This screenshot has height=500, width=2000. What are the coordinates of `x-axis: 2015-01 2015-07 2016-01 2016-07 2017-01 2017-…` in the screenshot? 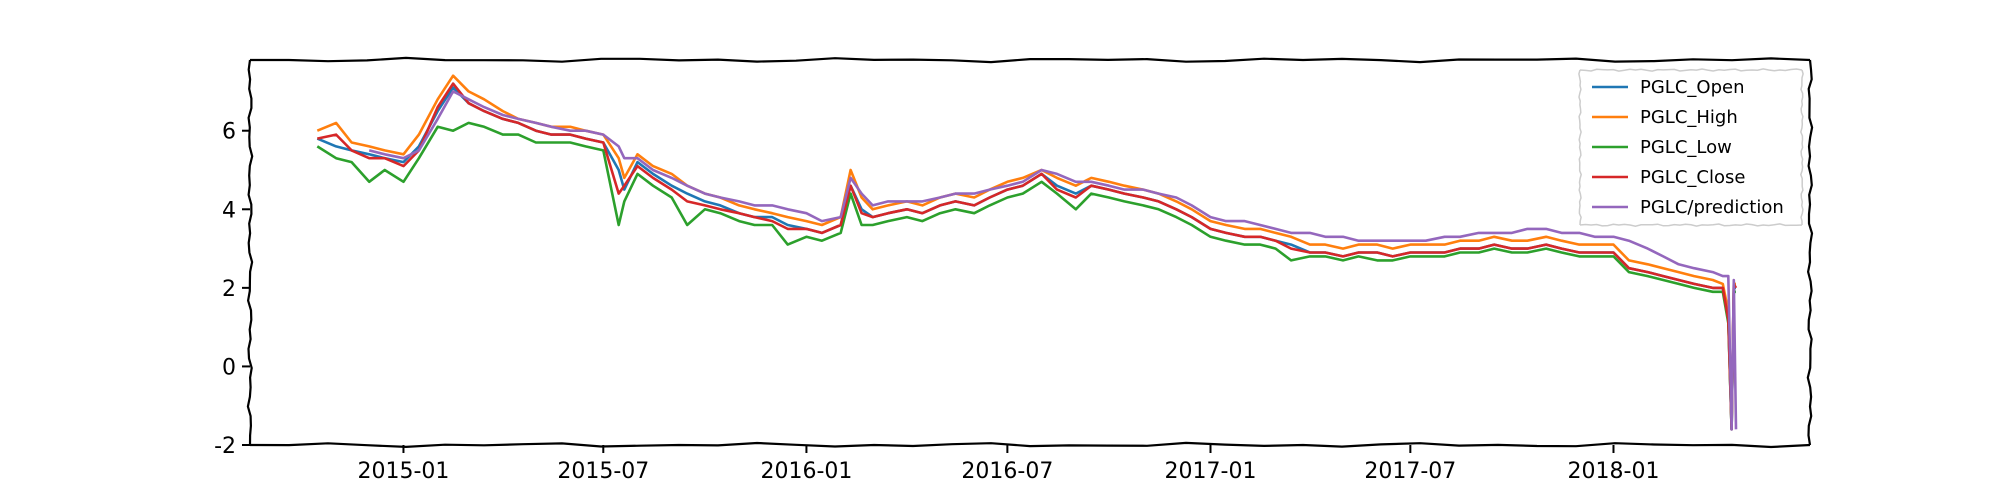 It's located at (1008, 464).